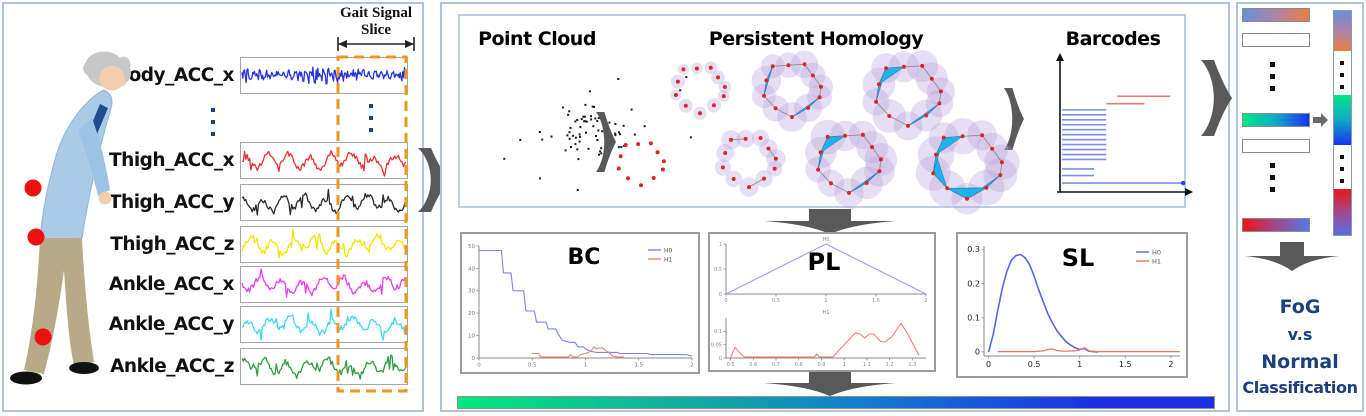  Describe the element at coordinates (890, 365) in the screenshot. I see `svg-text: 1.2` at that location.